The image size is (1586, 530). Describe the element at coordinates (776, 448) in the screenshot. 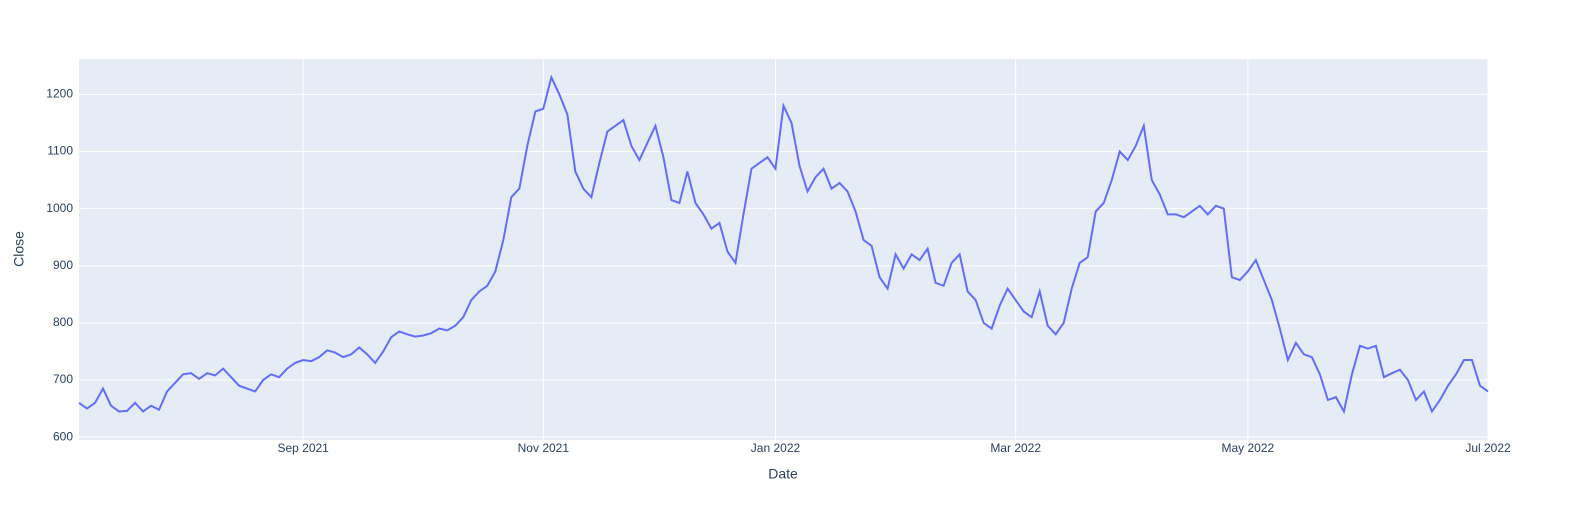

I see `x-tick-label: Jan 2022` at that location.